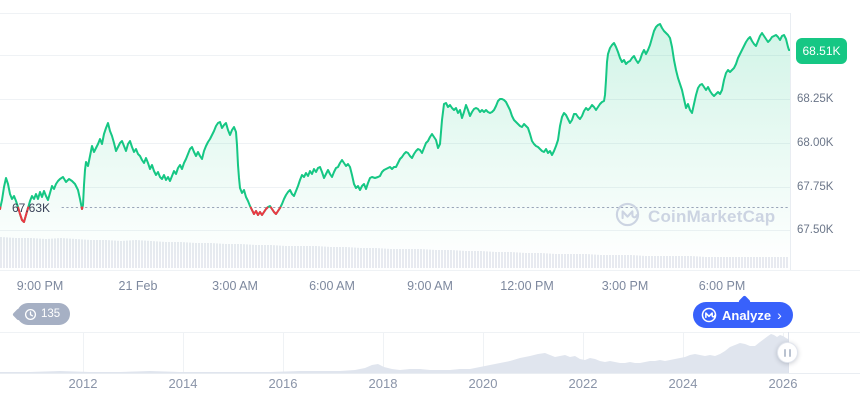  I want to click on year-tick-label: 2020, so click(483, 383).